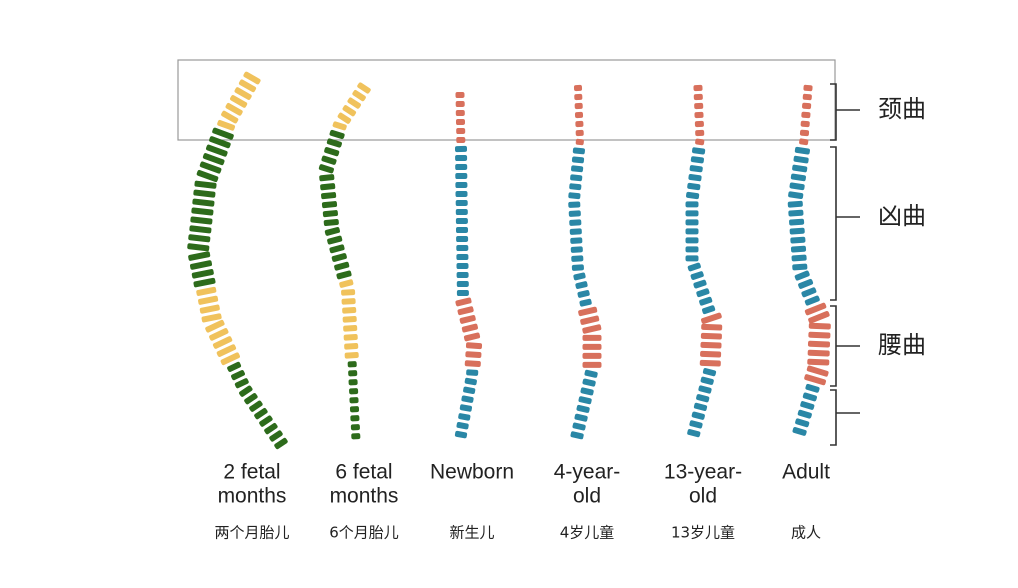  Describe the element at coordinates (587, 533) in the screenshot. I see `column-label-zh: 4岁儿童` at that location.